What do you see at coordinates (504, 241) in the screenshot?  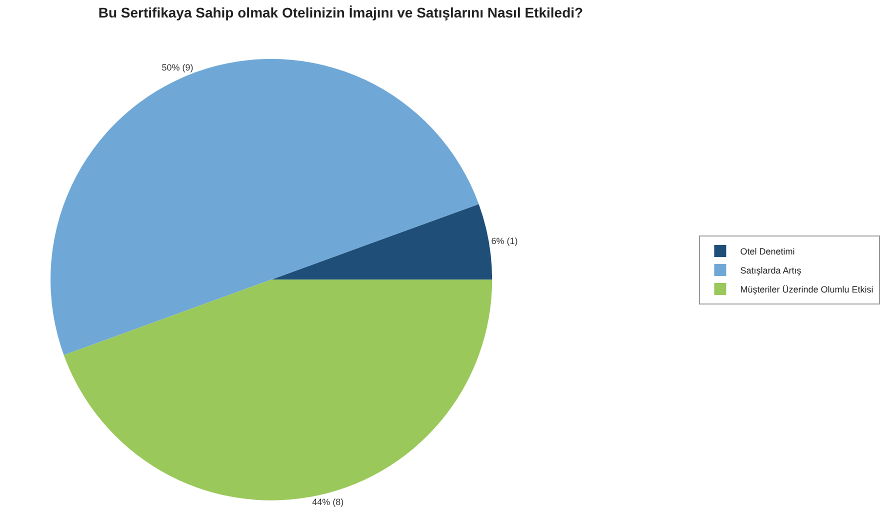 I see `data-label: 6% (1)` at bounding box center [504, 241].